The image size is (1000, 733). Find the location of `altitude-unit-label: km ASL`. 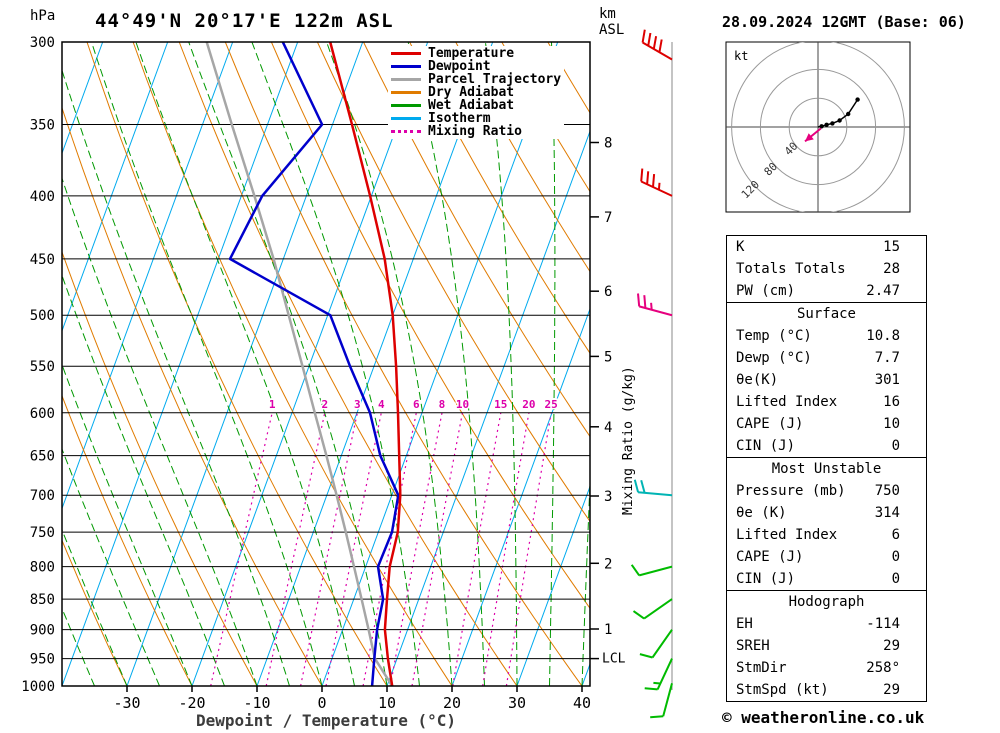

altitude-unit-label: km ASL is located at coordinates (611, 22).